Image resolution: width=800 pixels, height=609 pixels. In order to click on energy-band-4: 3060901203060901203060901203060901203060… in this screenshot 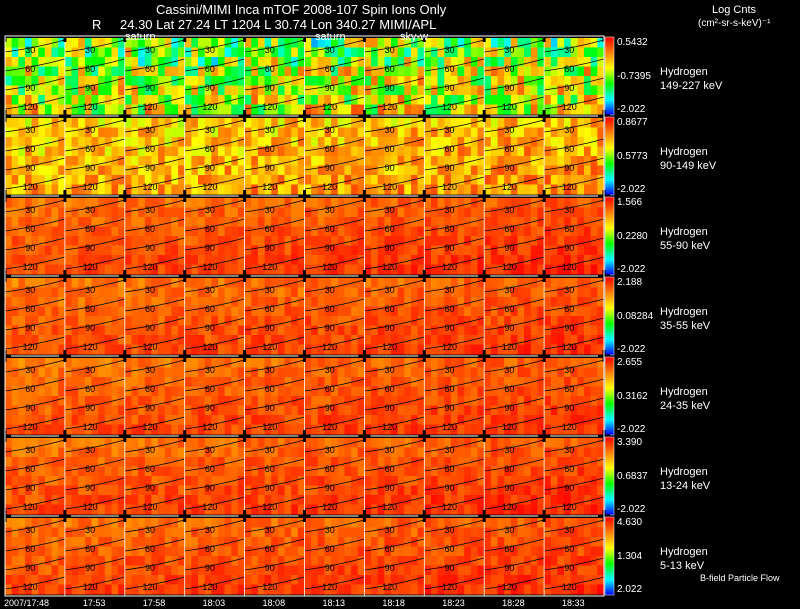, I will do `click(307, 393)`.